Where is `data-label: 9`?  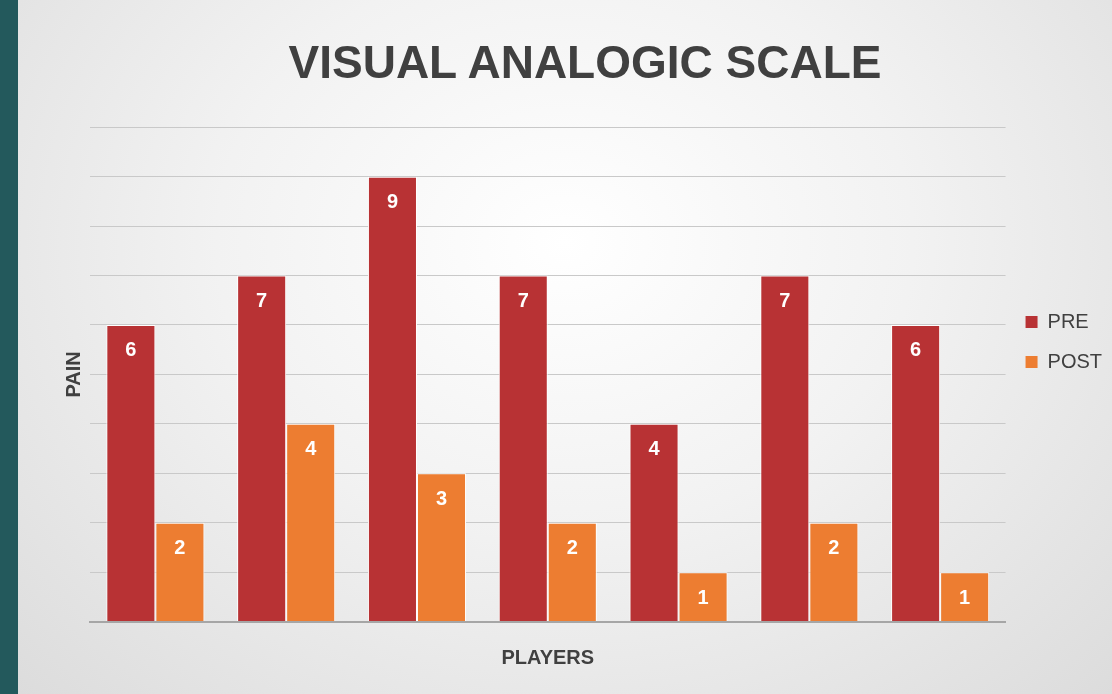 data-label: 9 is located at coordinates (392, 201).